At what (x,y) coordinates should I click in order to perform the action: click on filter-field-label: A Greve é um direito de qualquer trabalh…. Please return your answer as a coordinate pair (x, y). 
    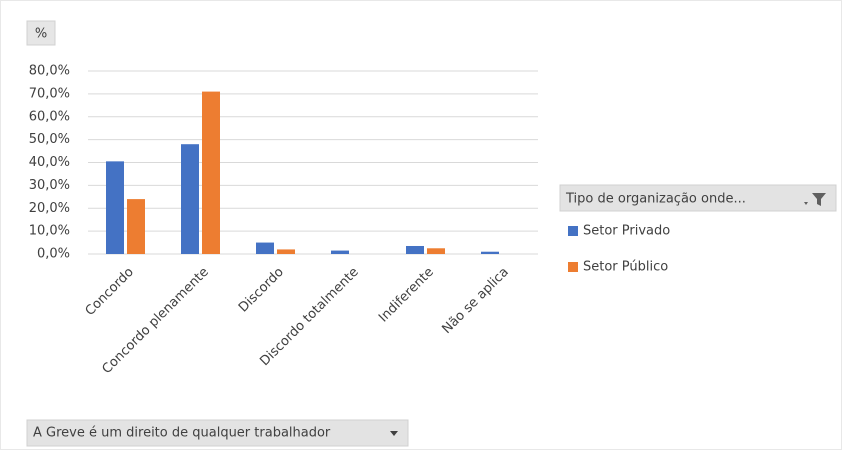
    Looking at the image, I should click on (182, 433).